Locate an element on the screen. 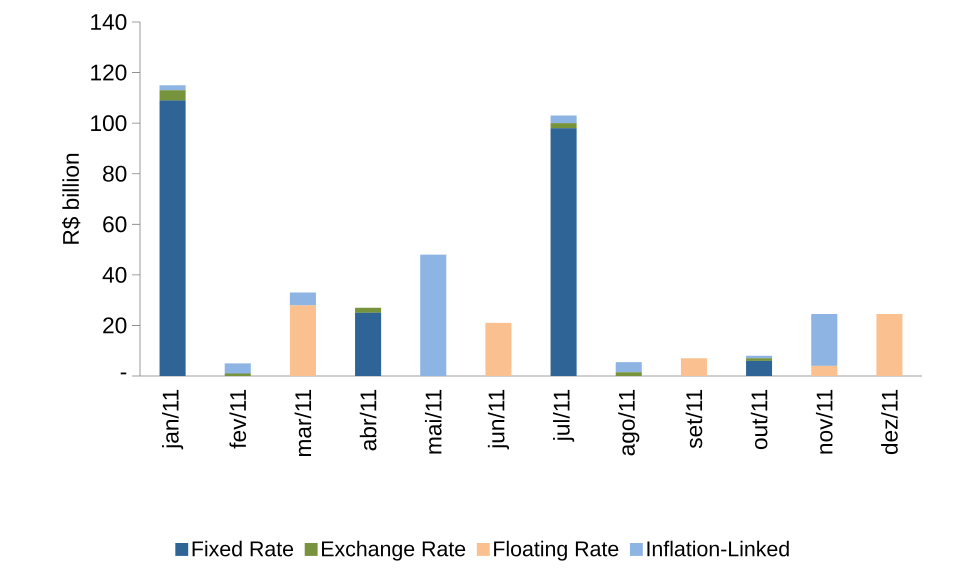 This screenshot has width=967, height=576. y-tick-label: 140 is located at coordinates (108, 22).